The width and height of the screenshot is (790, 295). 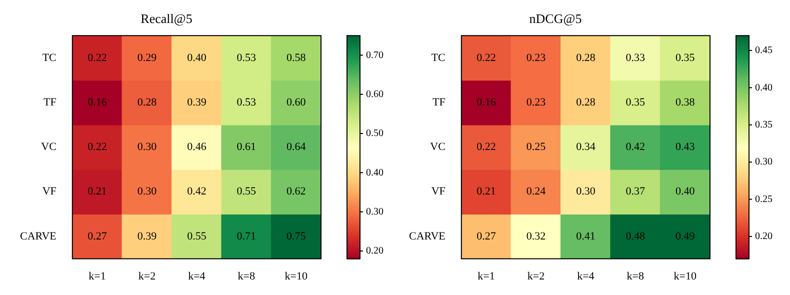 I want to click on chart-title: nDCG@5, so click(x=555, y=18).